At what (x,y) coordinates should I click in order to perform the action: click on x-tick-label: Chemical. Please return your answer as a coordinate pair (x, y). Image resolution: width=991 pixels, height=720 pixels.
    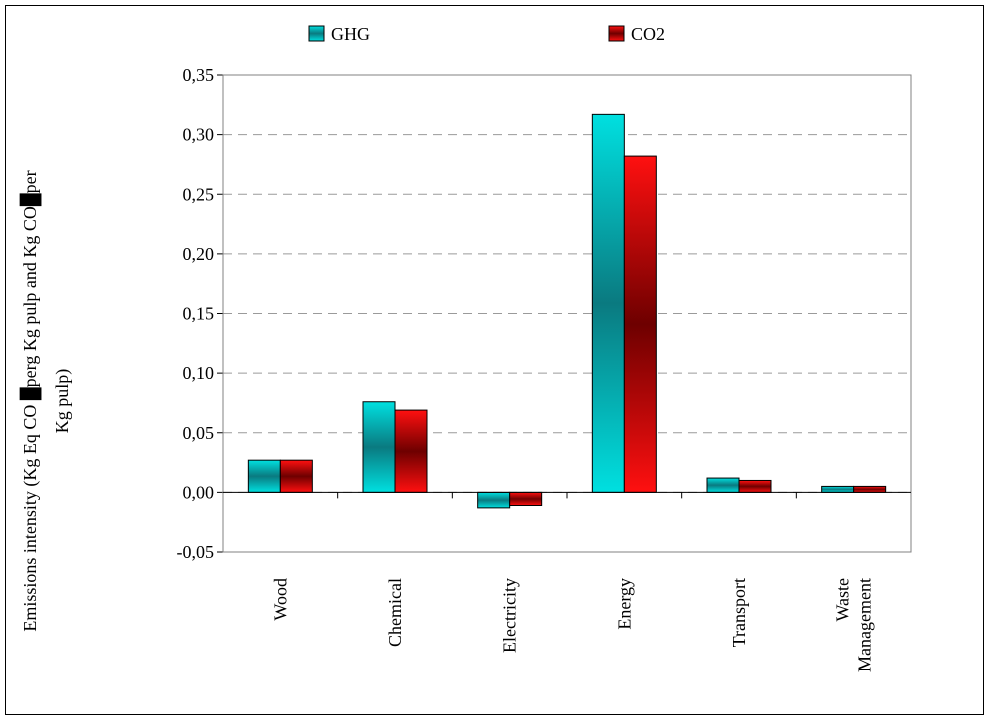
    Looking at the image, I should click on (395, 612).